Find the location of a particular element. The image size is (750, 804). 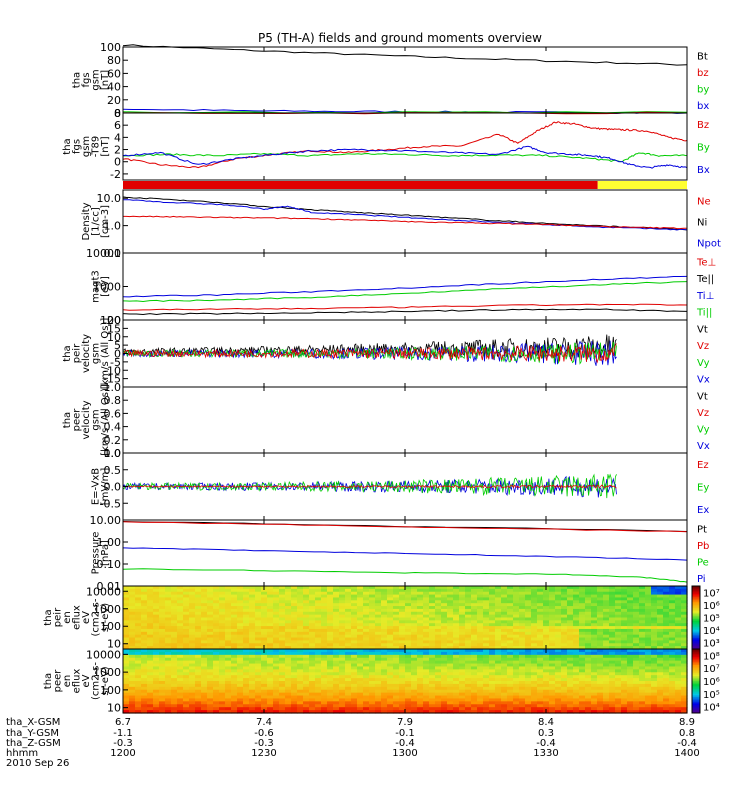

position-value: 1200 is located at coordinates (122, 753).